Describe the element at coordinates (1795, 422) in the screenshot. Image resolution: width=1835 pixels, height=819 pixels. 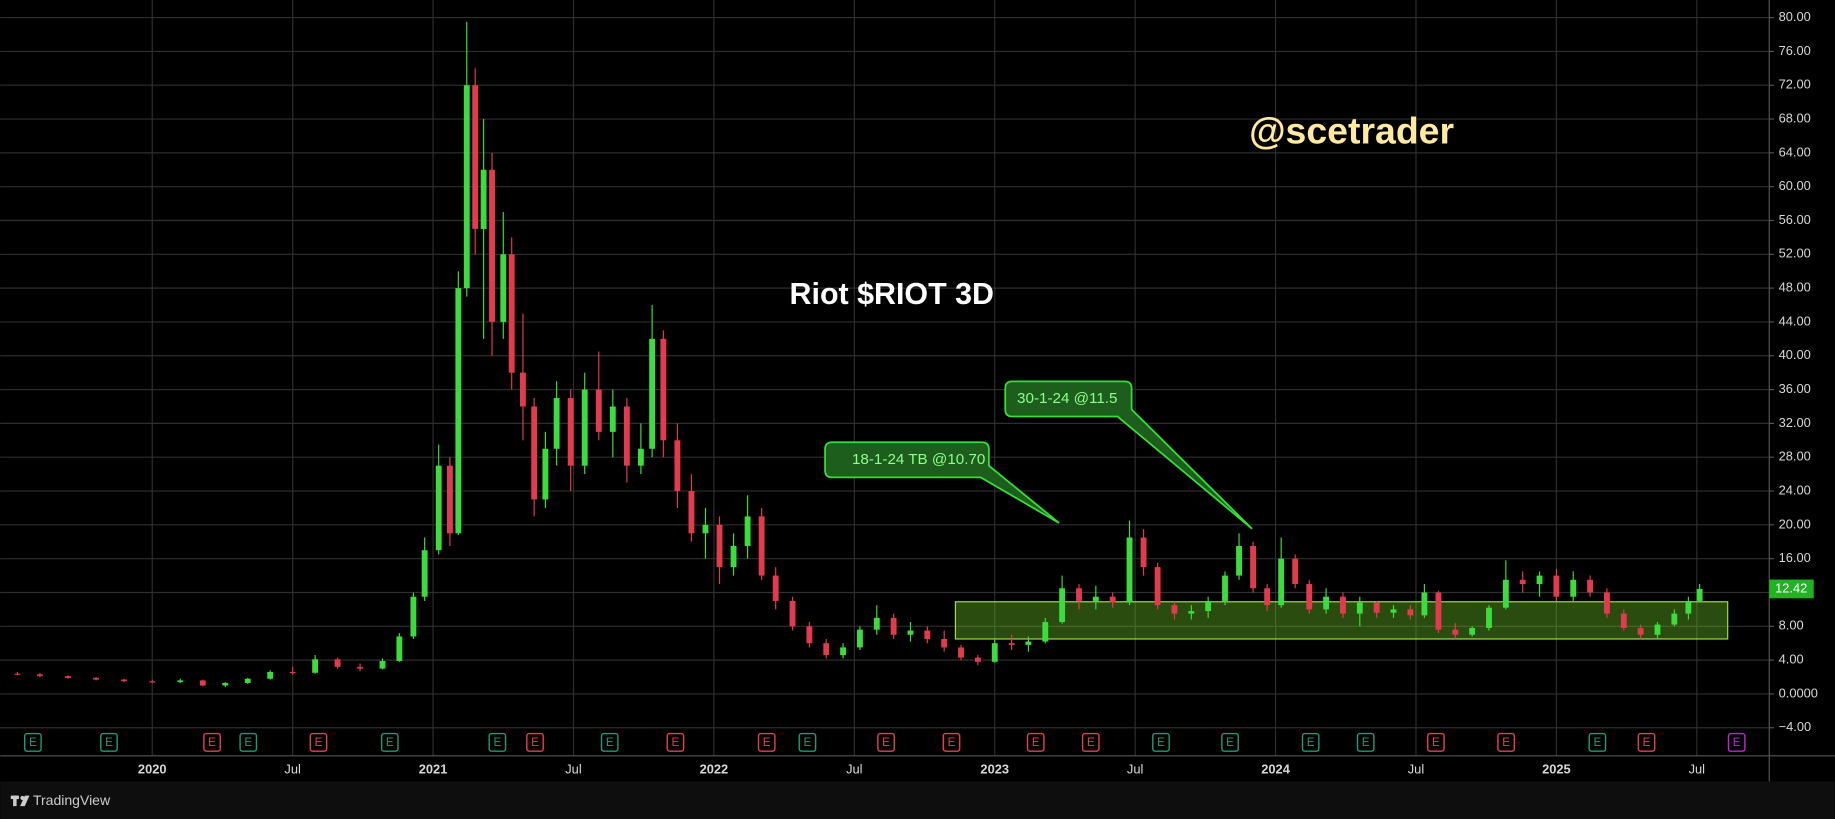
I see `y-tick-label: 32.00` at that location.